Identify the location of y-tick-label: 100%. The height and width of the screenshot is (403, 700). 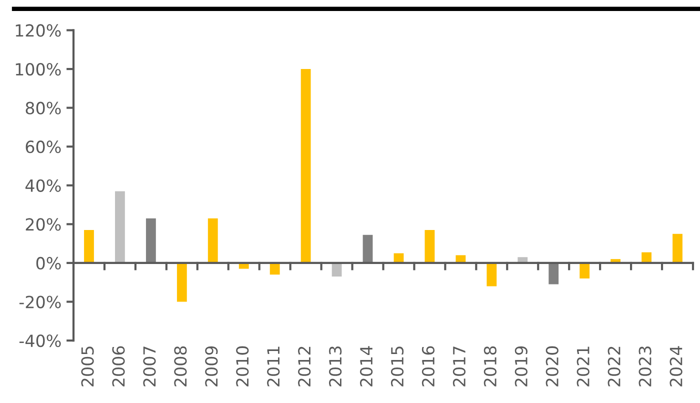
(38, 69).